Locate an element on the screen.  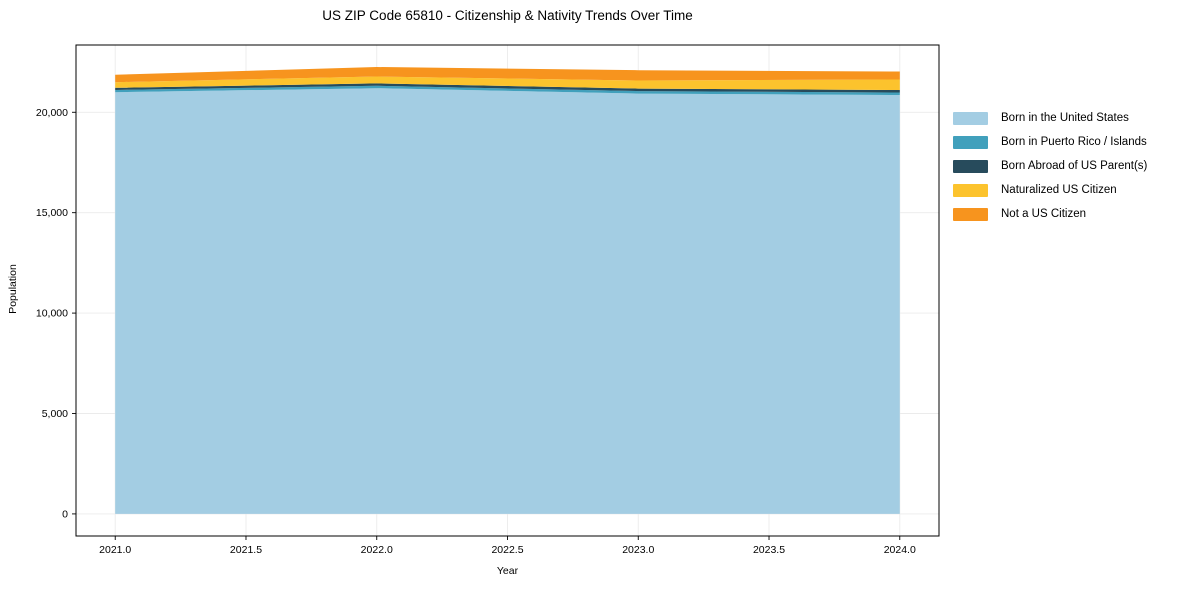
legend-label: Born in the United States is located at coordinates (1065, 118).